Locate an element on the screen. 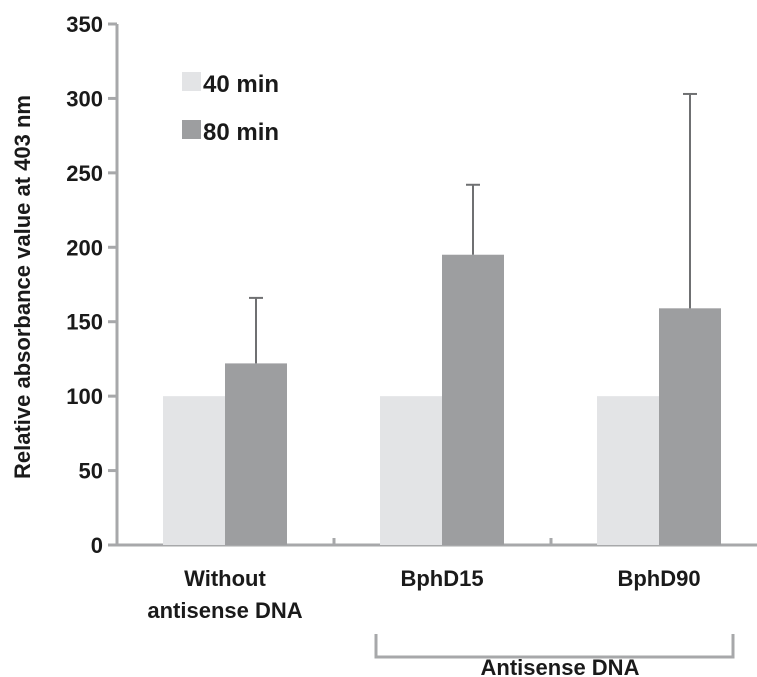  group-bracket-line is located at coordinates (554, 646).